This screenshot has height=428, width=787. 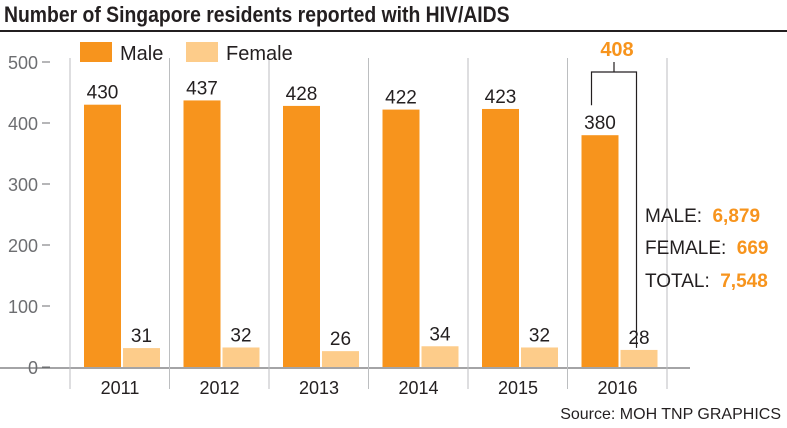 I want to click on legend-female-label: Female, so click(x=259, y=54).